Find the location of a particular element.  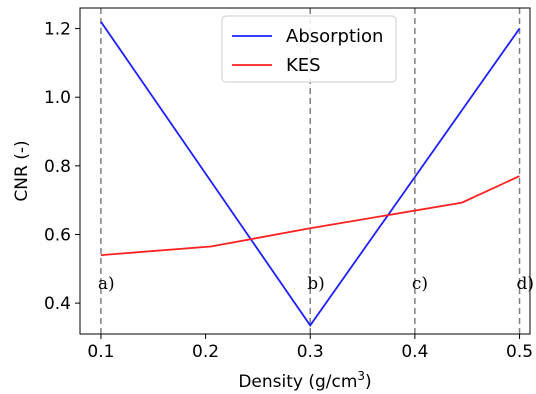

x-axis-title-main: Density (g/cm is located at coordinates (297, 382).